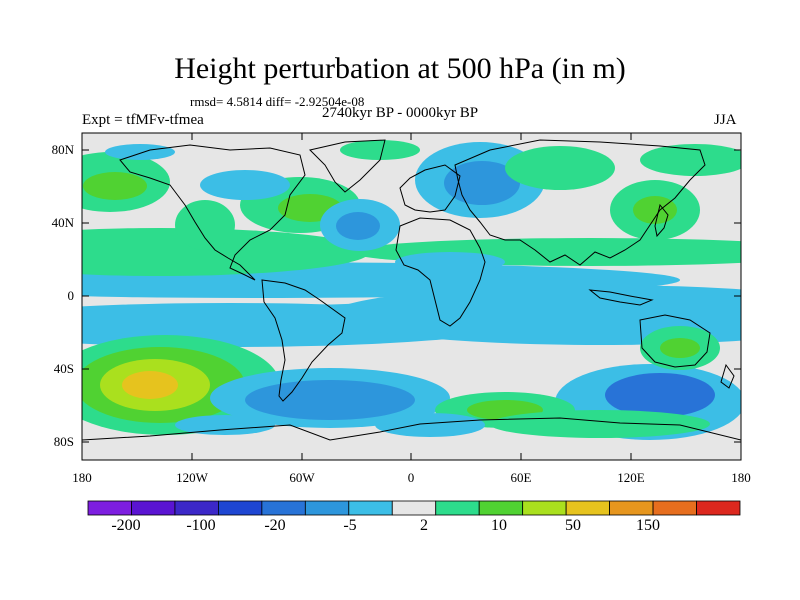 This screenshot has width=800, height=600. Describe the element at coordinates (275, 525) in the screenshot. I see `colorbar-label: -20` at that location.